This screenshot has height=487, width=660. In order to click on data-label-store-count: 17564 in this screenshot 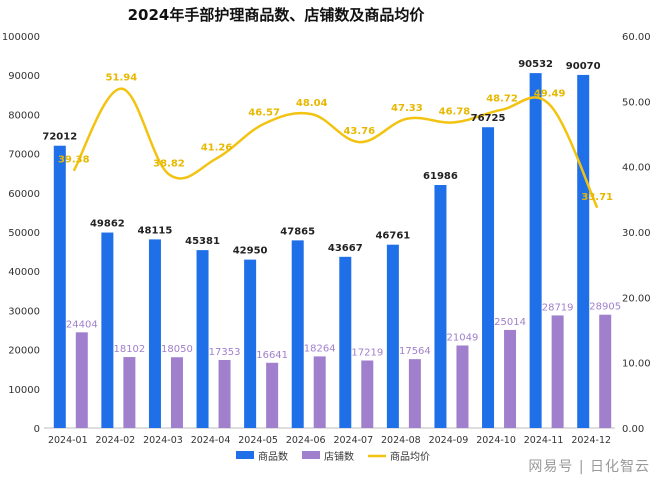, I will do `click(415, 351)`.